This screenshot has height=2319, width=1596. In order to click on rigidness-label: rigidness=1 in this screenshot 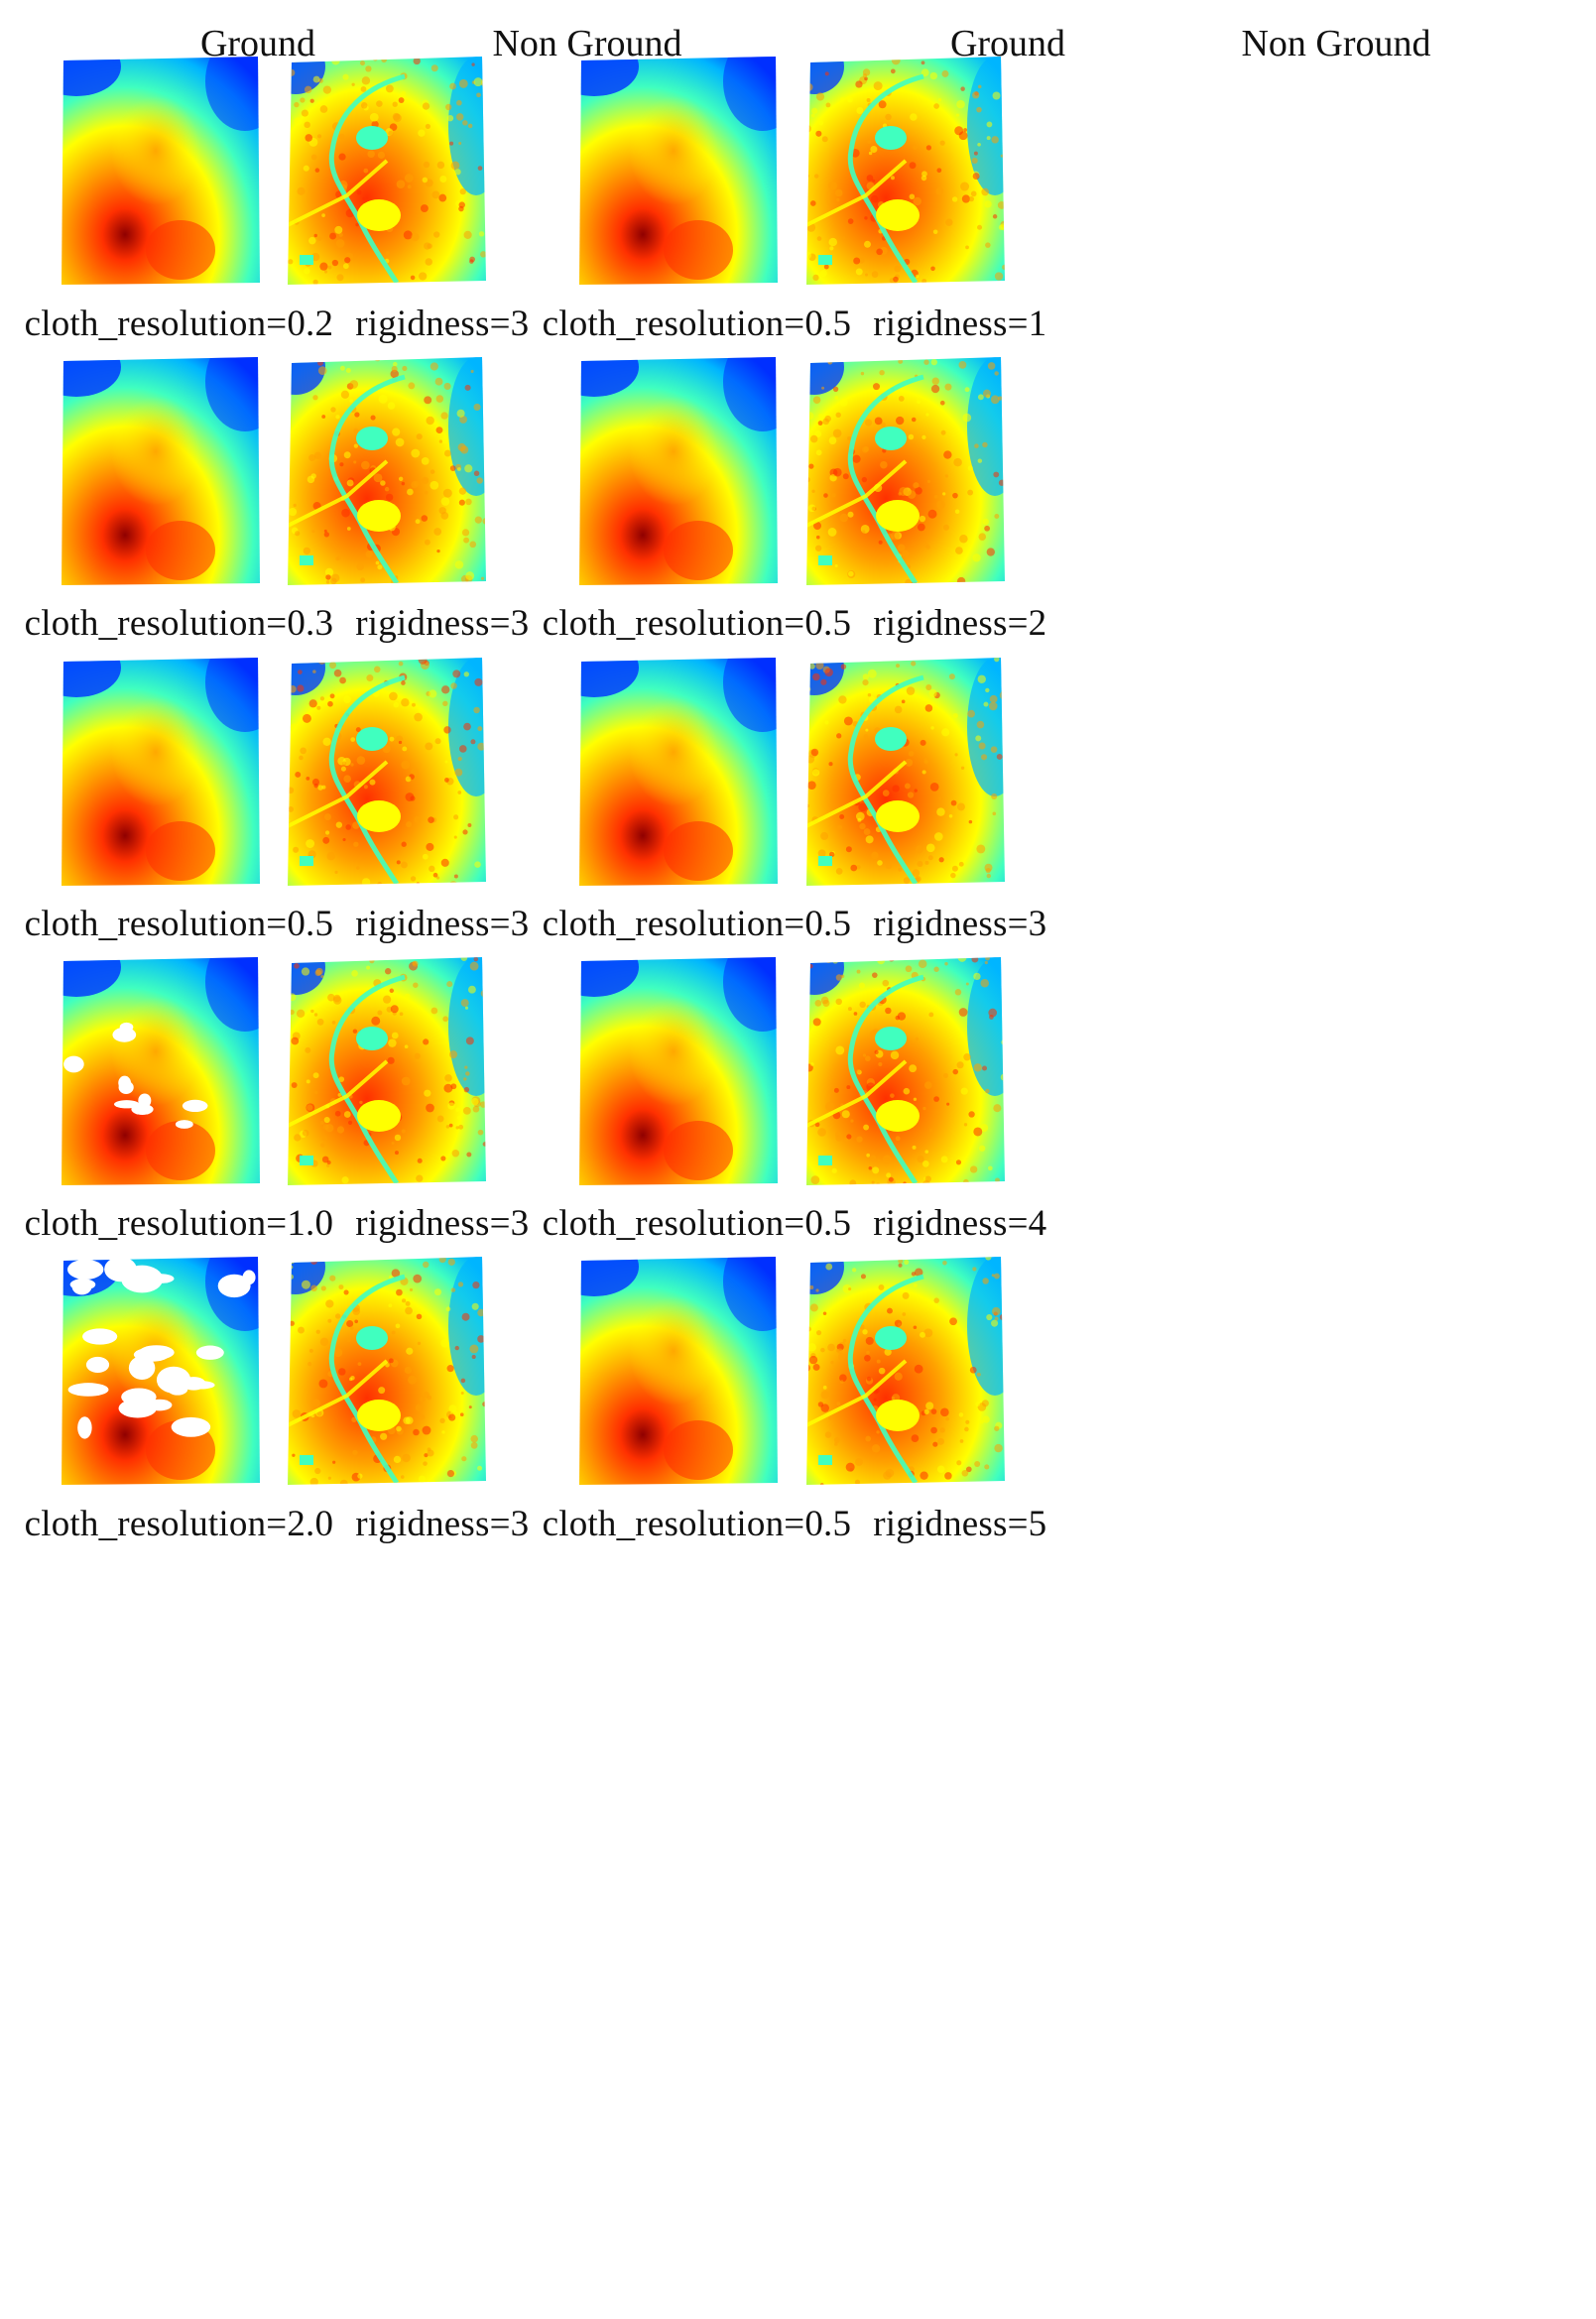, I will do `click(960, 324)`.